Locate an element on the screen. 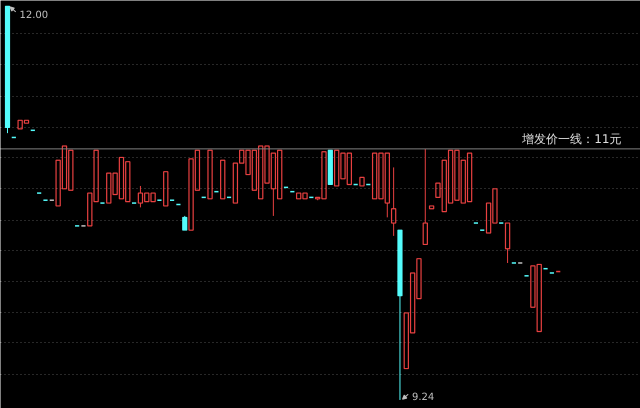  ref-line-label: 增发价一线：11元 is located at coordinates (571, 139).